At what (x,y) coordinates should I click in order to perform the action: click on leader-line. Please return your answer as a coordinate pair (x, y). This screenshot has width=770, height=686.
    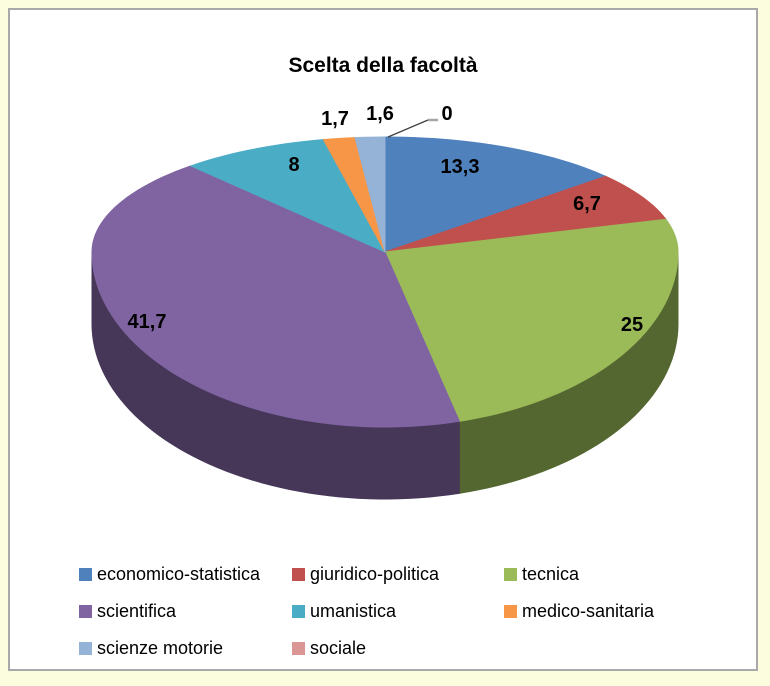
    Looking at the image, I should click on (408, 128).